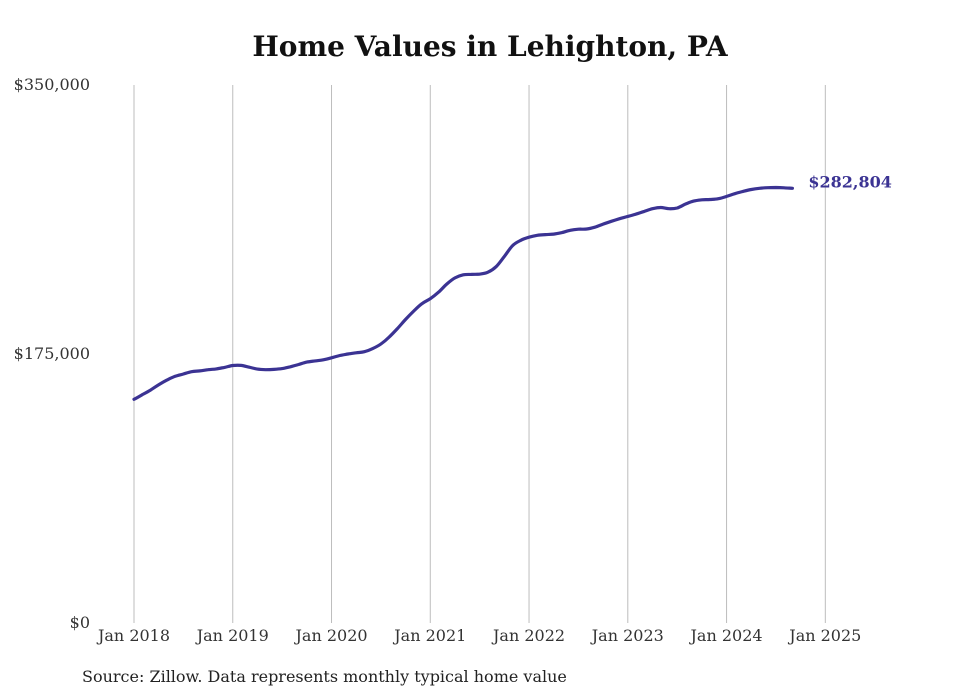  What do you see at coordinates (429, 635) in the screenshot?
I see `x-tick-label: Jan 2021` at bounding box center [429, 635].